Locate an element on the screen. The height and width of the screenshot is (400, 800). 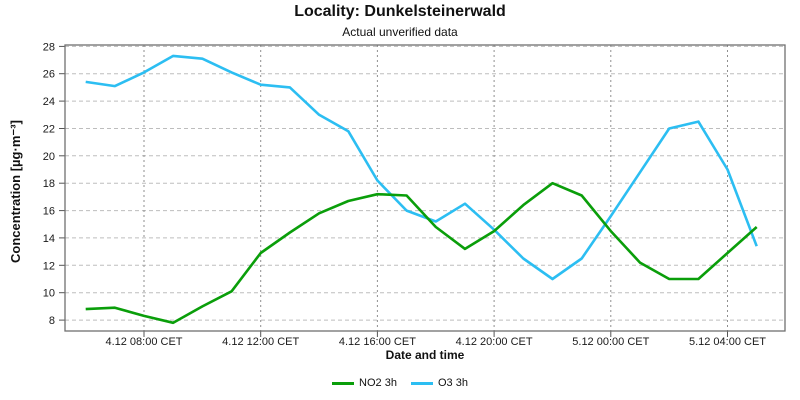
chart-title: Locality: Dunkelsteinerwald is located at coordinates (400, 11).